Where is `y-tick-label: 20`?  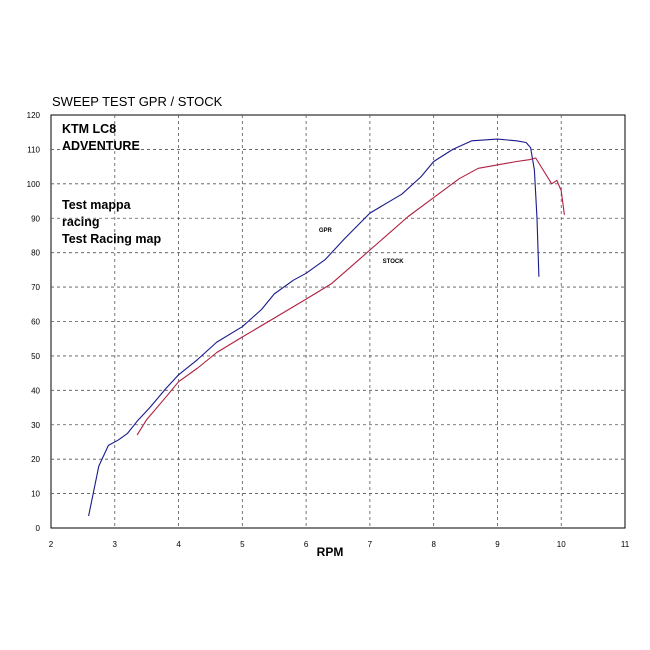 y-tick-label: 20 is located at coordinates (35, 459).